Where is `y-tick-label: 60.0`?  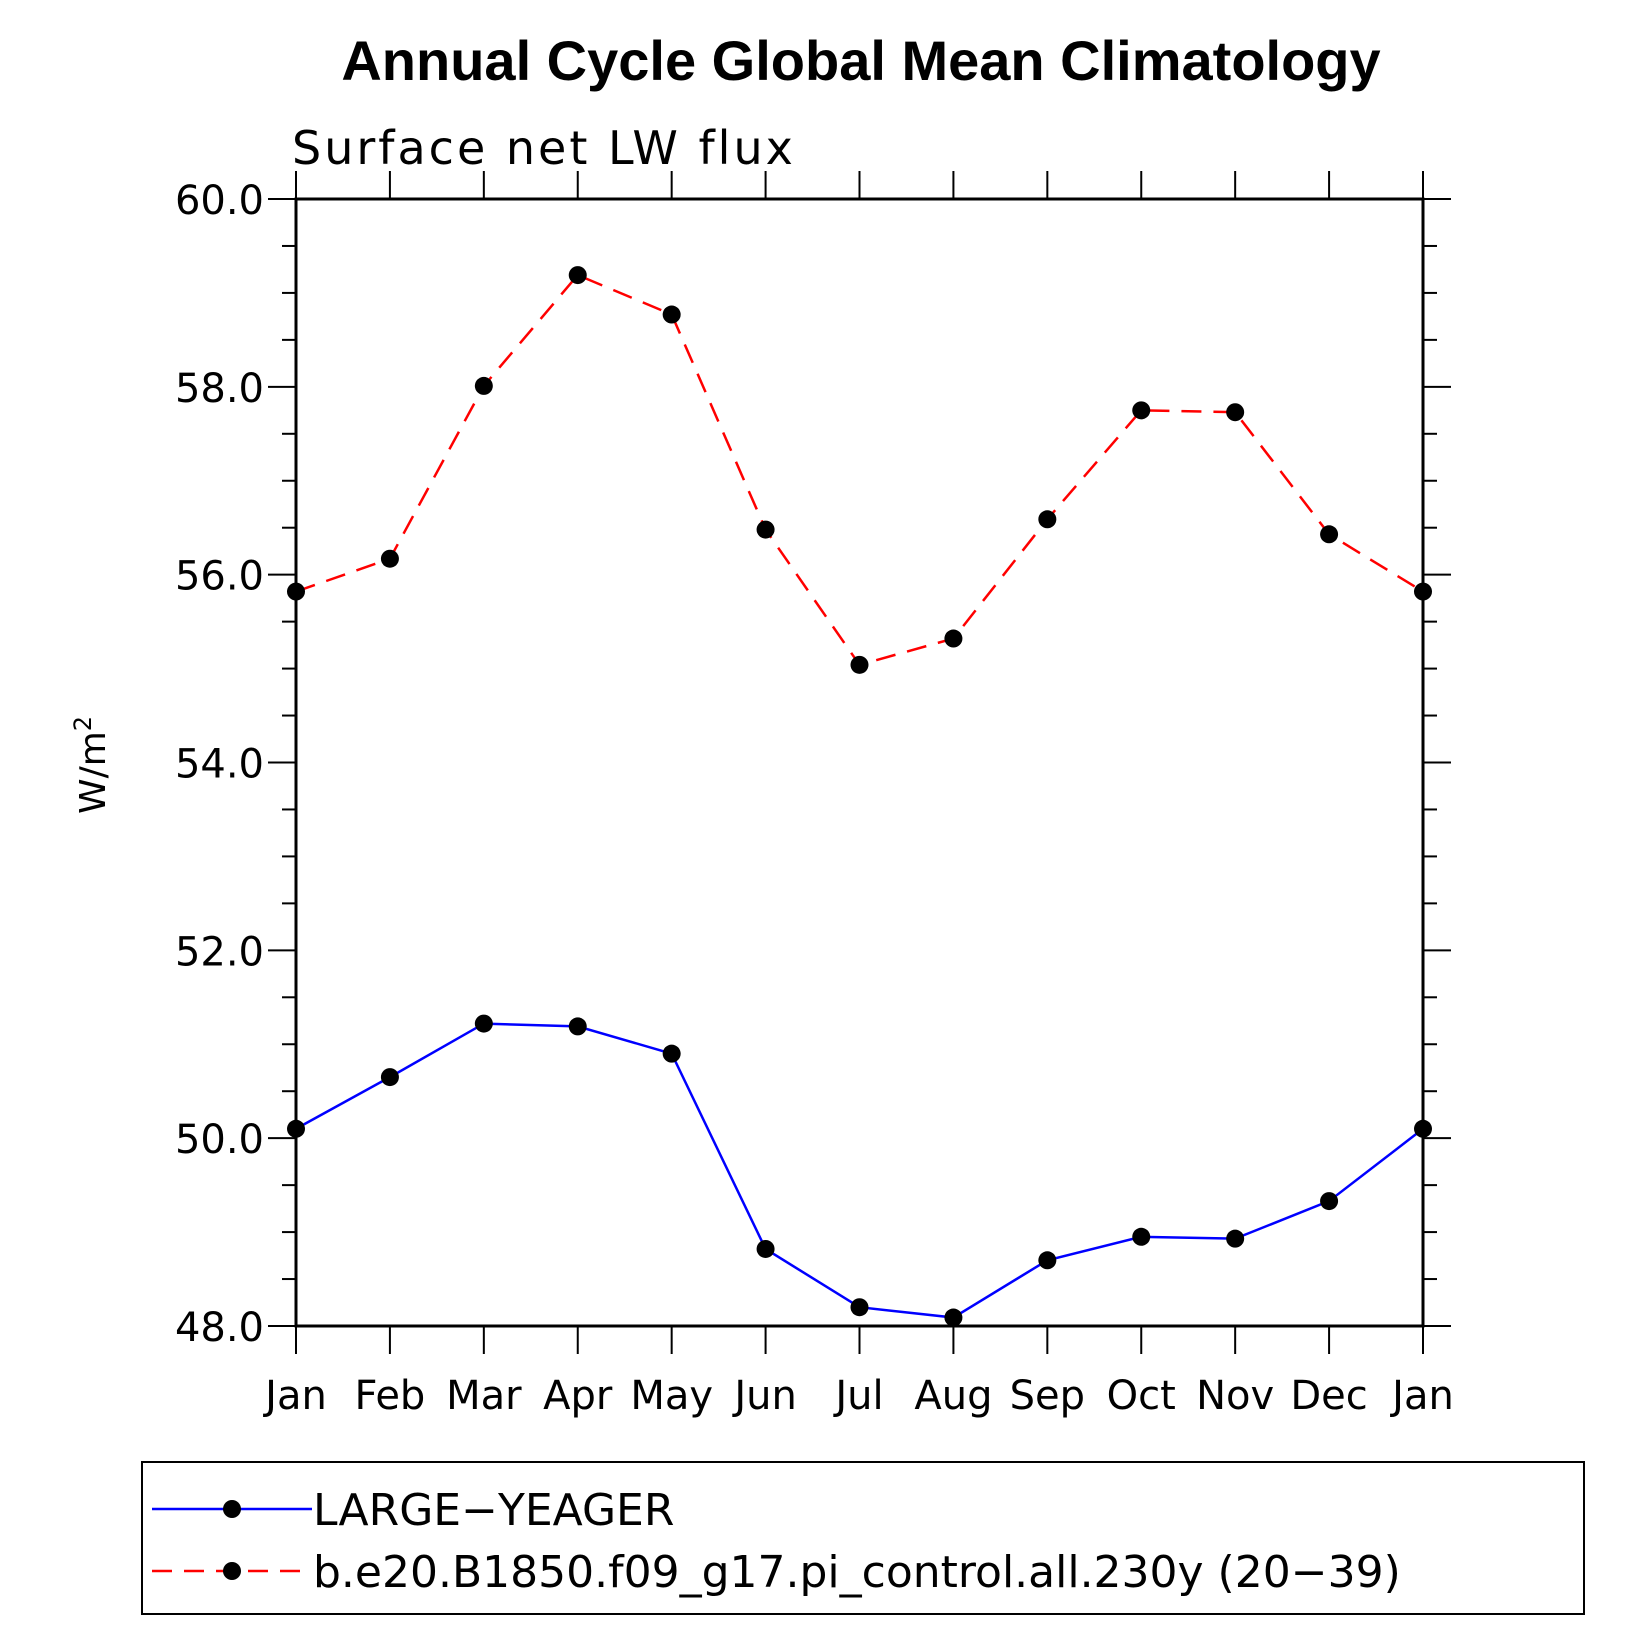 y-tick-label: 60.0 is located at coordinates (219, 201).